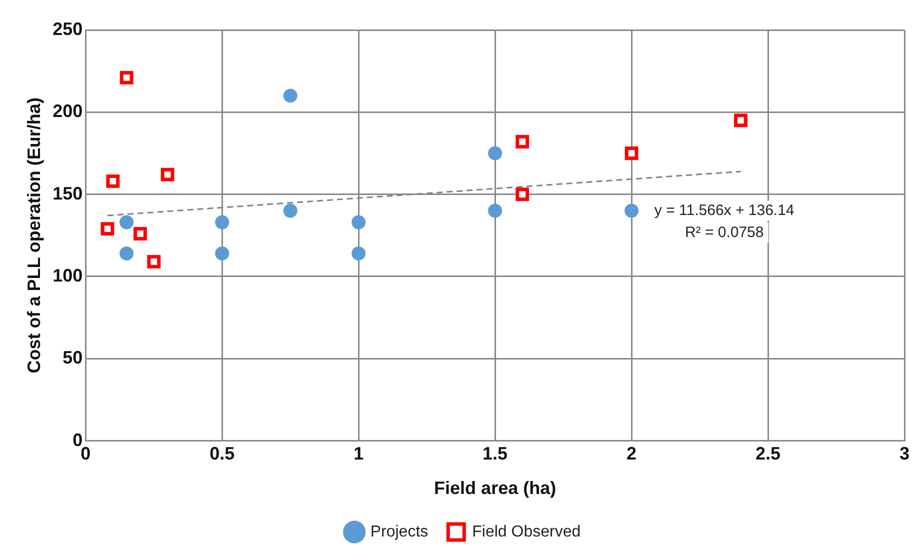 Image resolution: width=915 pixels, height=560 pixels. I want to click on legend-label: Projects, so click(399, 531).